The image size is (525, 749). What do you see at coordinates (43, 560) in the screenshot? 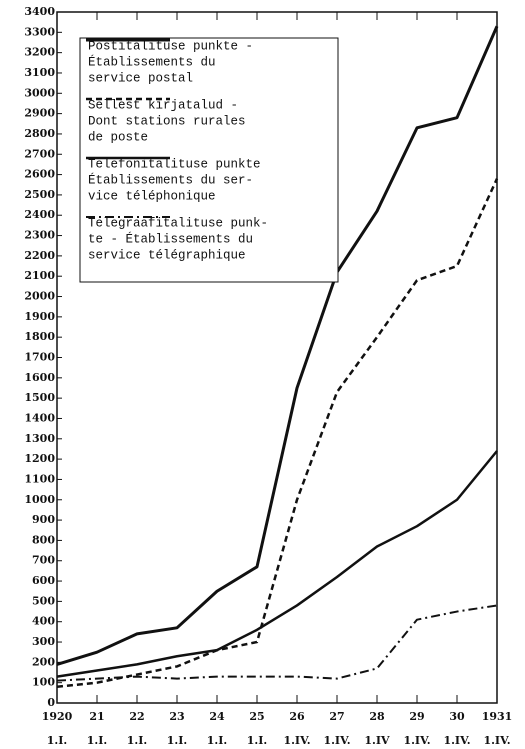
I see `y-tick-label: 700` at bounding box center [43, 560].